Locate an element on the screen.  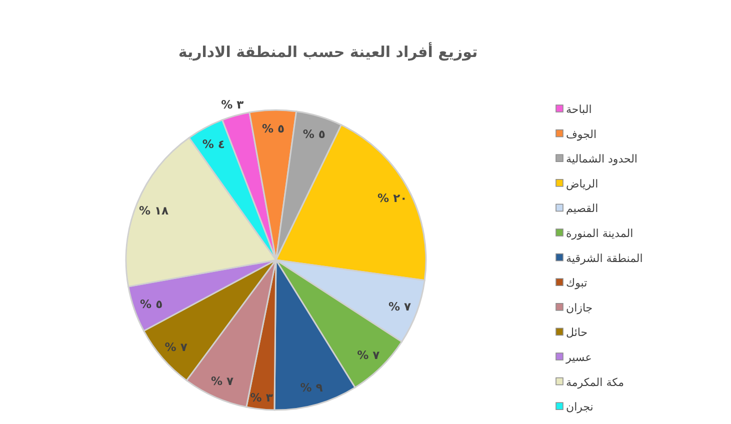
title: توزيع أفراد العينة حسب المنطقة الادارية is located at coordinates (328, 52).